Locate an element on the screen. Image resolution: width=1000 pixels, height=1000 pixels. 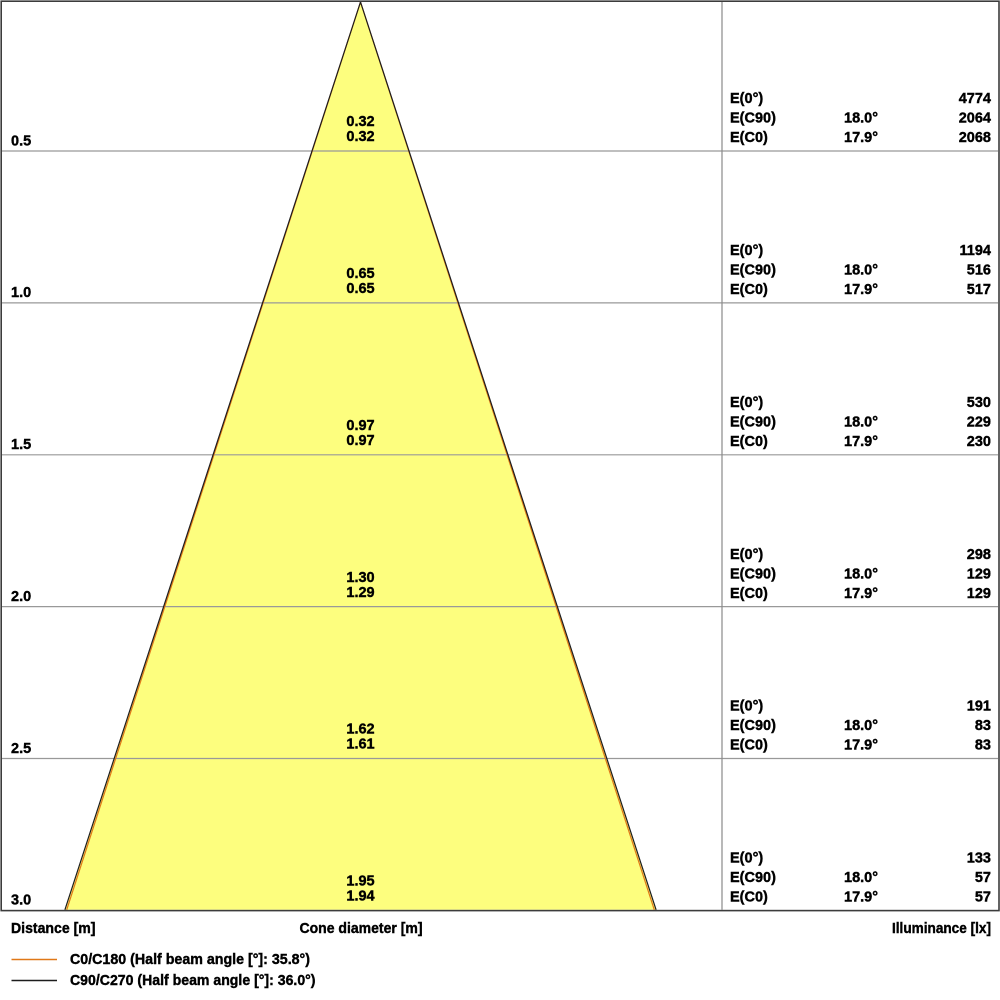
svg-text: Distance [m] is located at coordinates (53, 929).